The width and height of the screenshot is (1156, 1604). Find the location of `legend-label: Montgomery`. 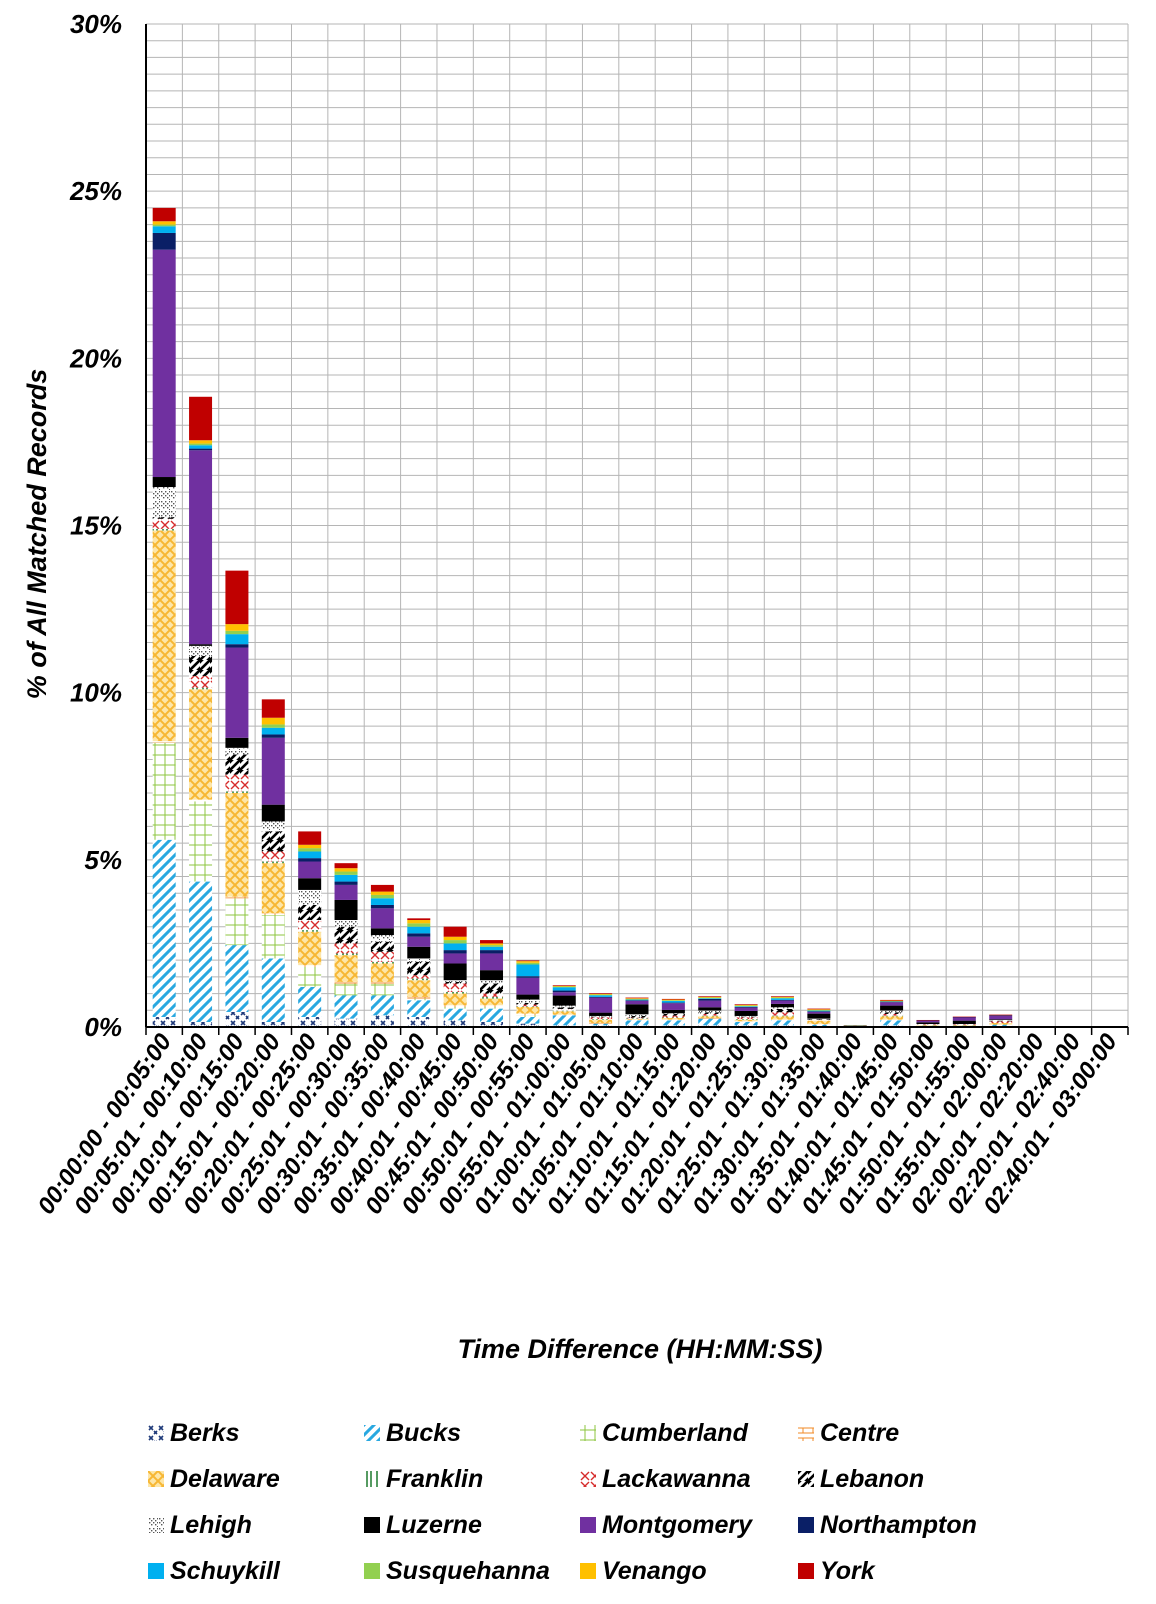

legend-label: Montgomery is located at coordinates (677, 1524).